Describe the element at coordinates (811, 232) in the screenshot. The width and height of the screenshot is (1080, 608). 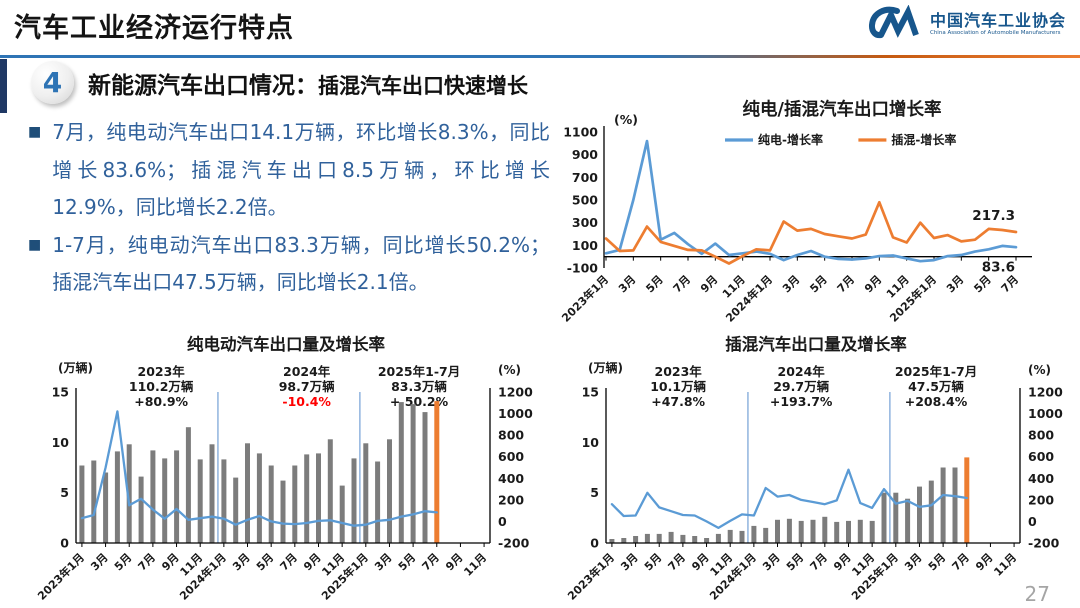
I see `series-插混-增长率` at that location.